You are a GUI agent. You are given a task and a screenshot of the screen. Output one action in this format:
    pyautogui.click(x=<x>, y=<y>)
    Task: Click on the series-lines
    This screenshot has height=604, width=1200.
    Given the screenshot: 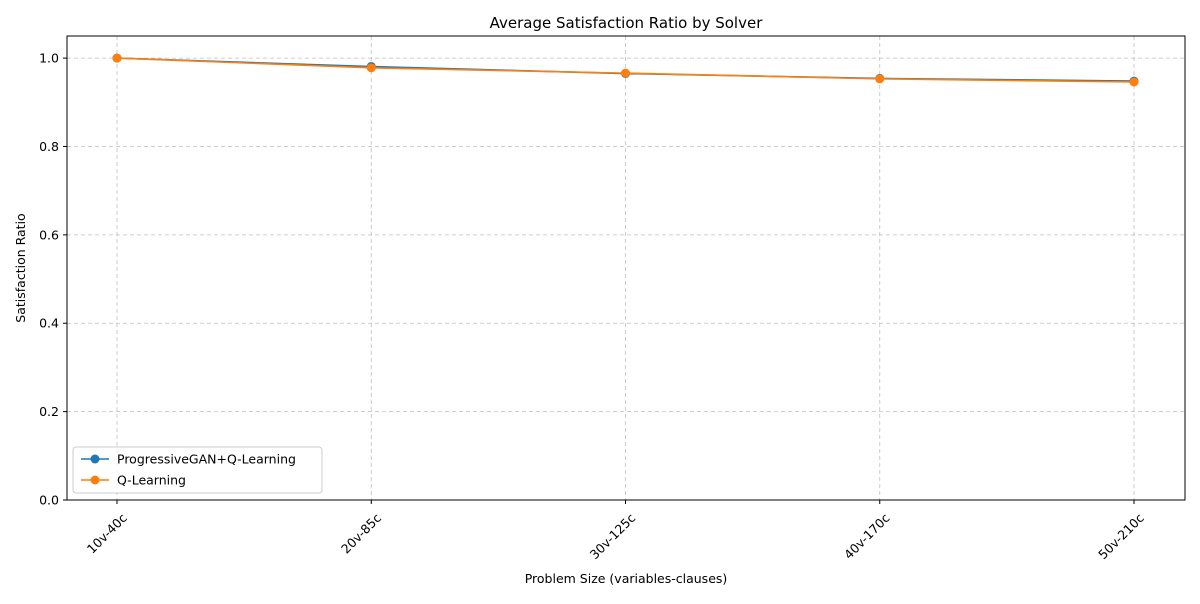 What is the action you would take?
    pyautogui.click(x=625, y=70)
    